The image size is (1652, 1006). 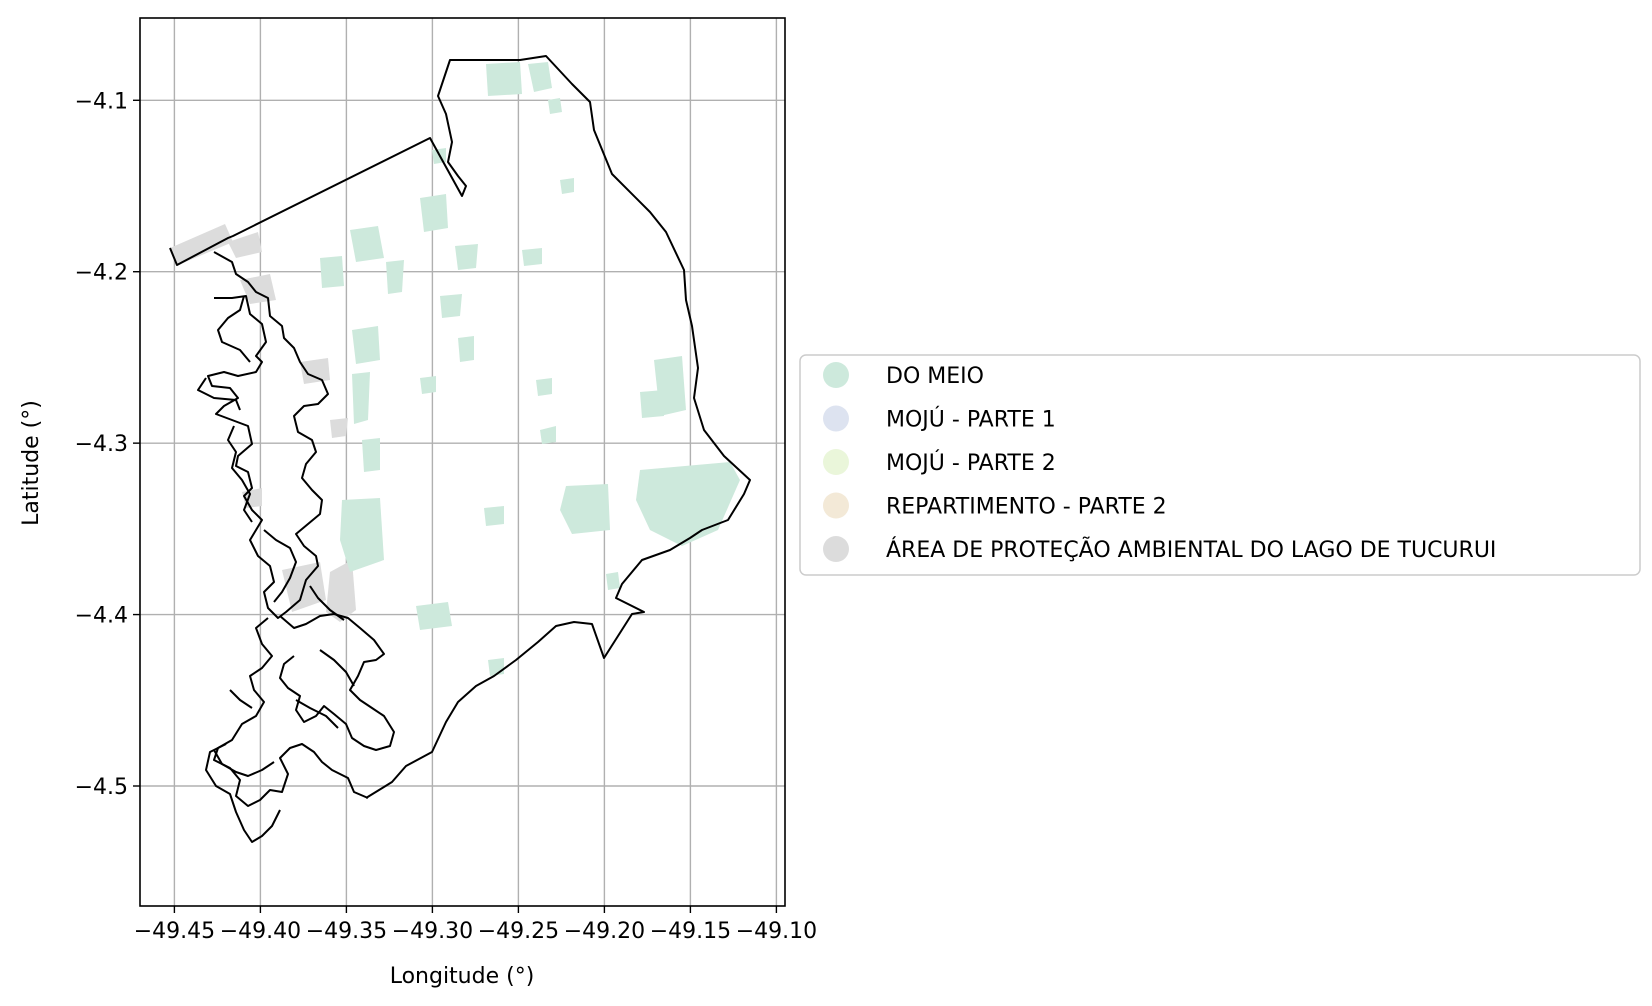 I want to click on legend-entry: MOJÚ - PARTE 1, so click(x=939, y=419).